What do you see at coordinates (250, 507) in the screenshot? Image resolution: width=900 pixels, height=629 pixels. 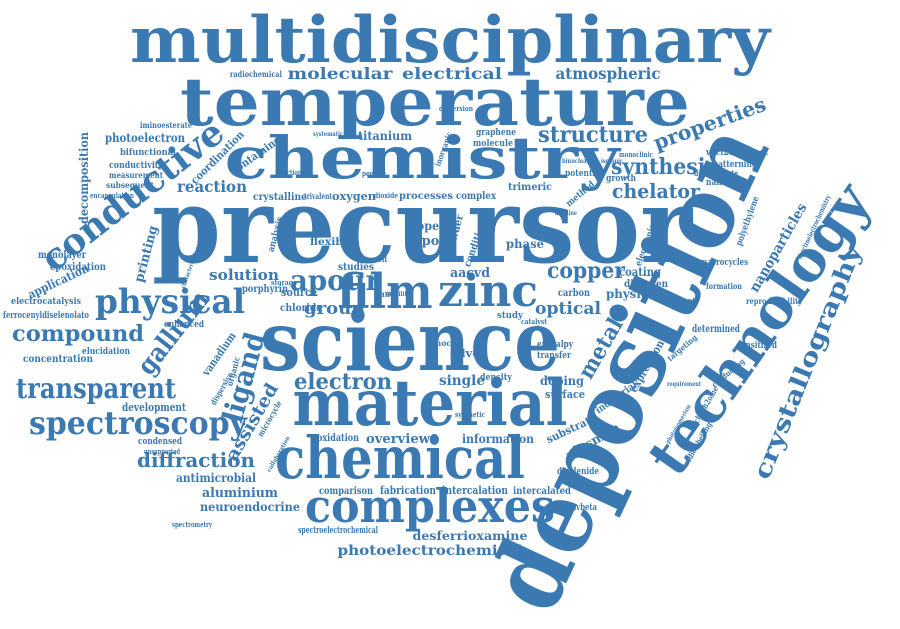 I see `word-neuroendocrine: neuroendocrine` at bounding box center [250, 507].